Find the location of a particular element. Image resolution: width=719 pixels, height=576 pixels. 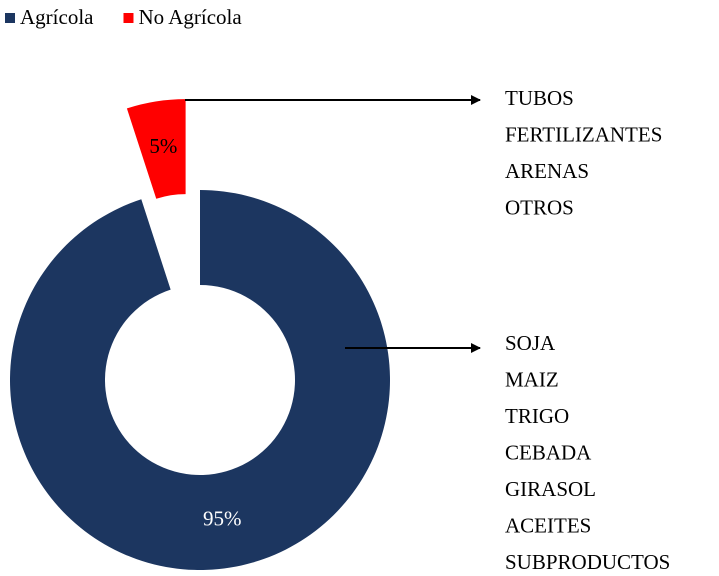

value-label: 95% is located at coordinates (222, 519).